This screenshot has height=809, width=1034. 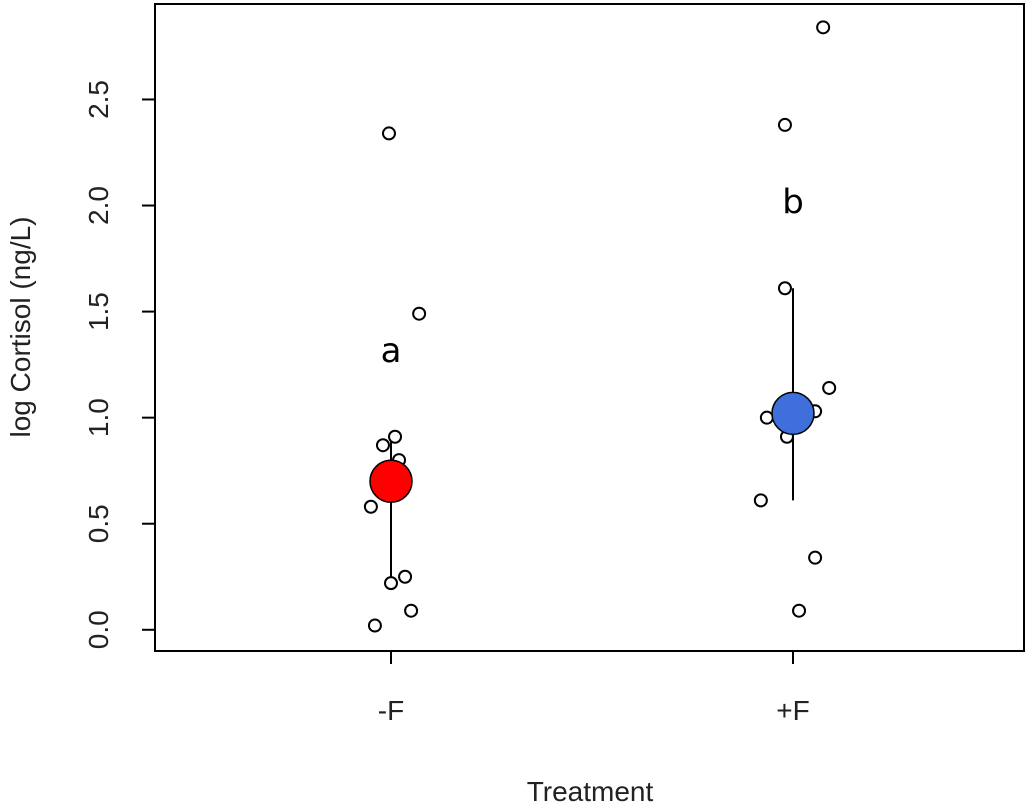 I want to click on y-tick-label: 0.0, so click(x=98, y=629).